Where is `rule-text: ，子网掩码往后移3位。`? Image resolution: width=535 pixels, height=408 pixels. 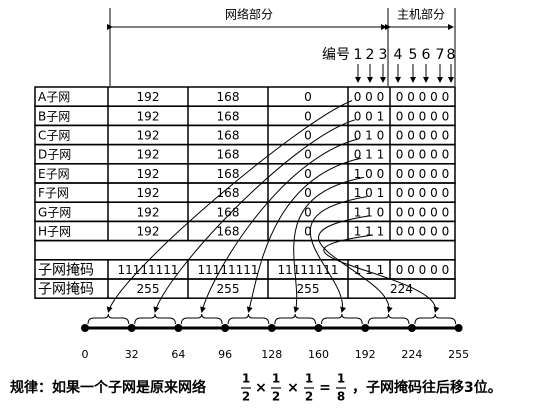 rule-text: ，子网掩码往后移3位。 is located at coordinates (427, 387).